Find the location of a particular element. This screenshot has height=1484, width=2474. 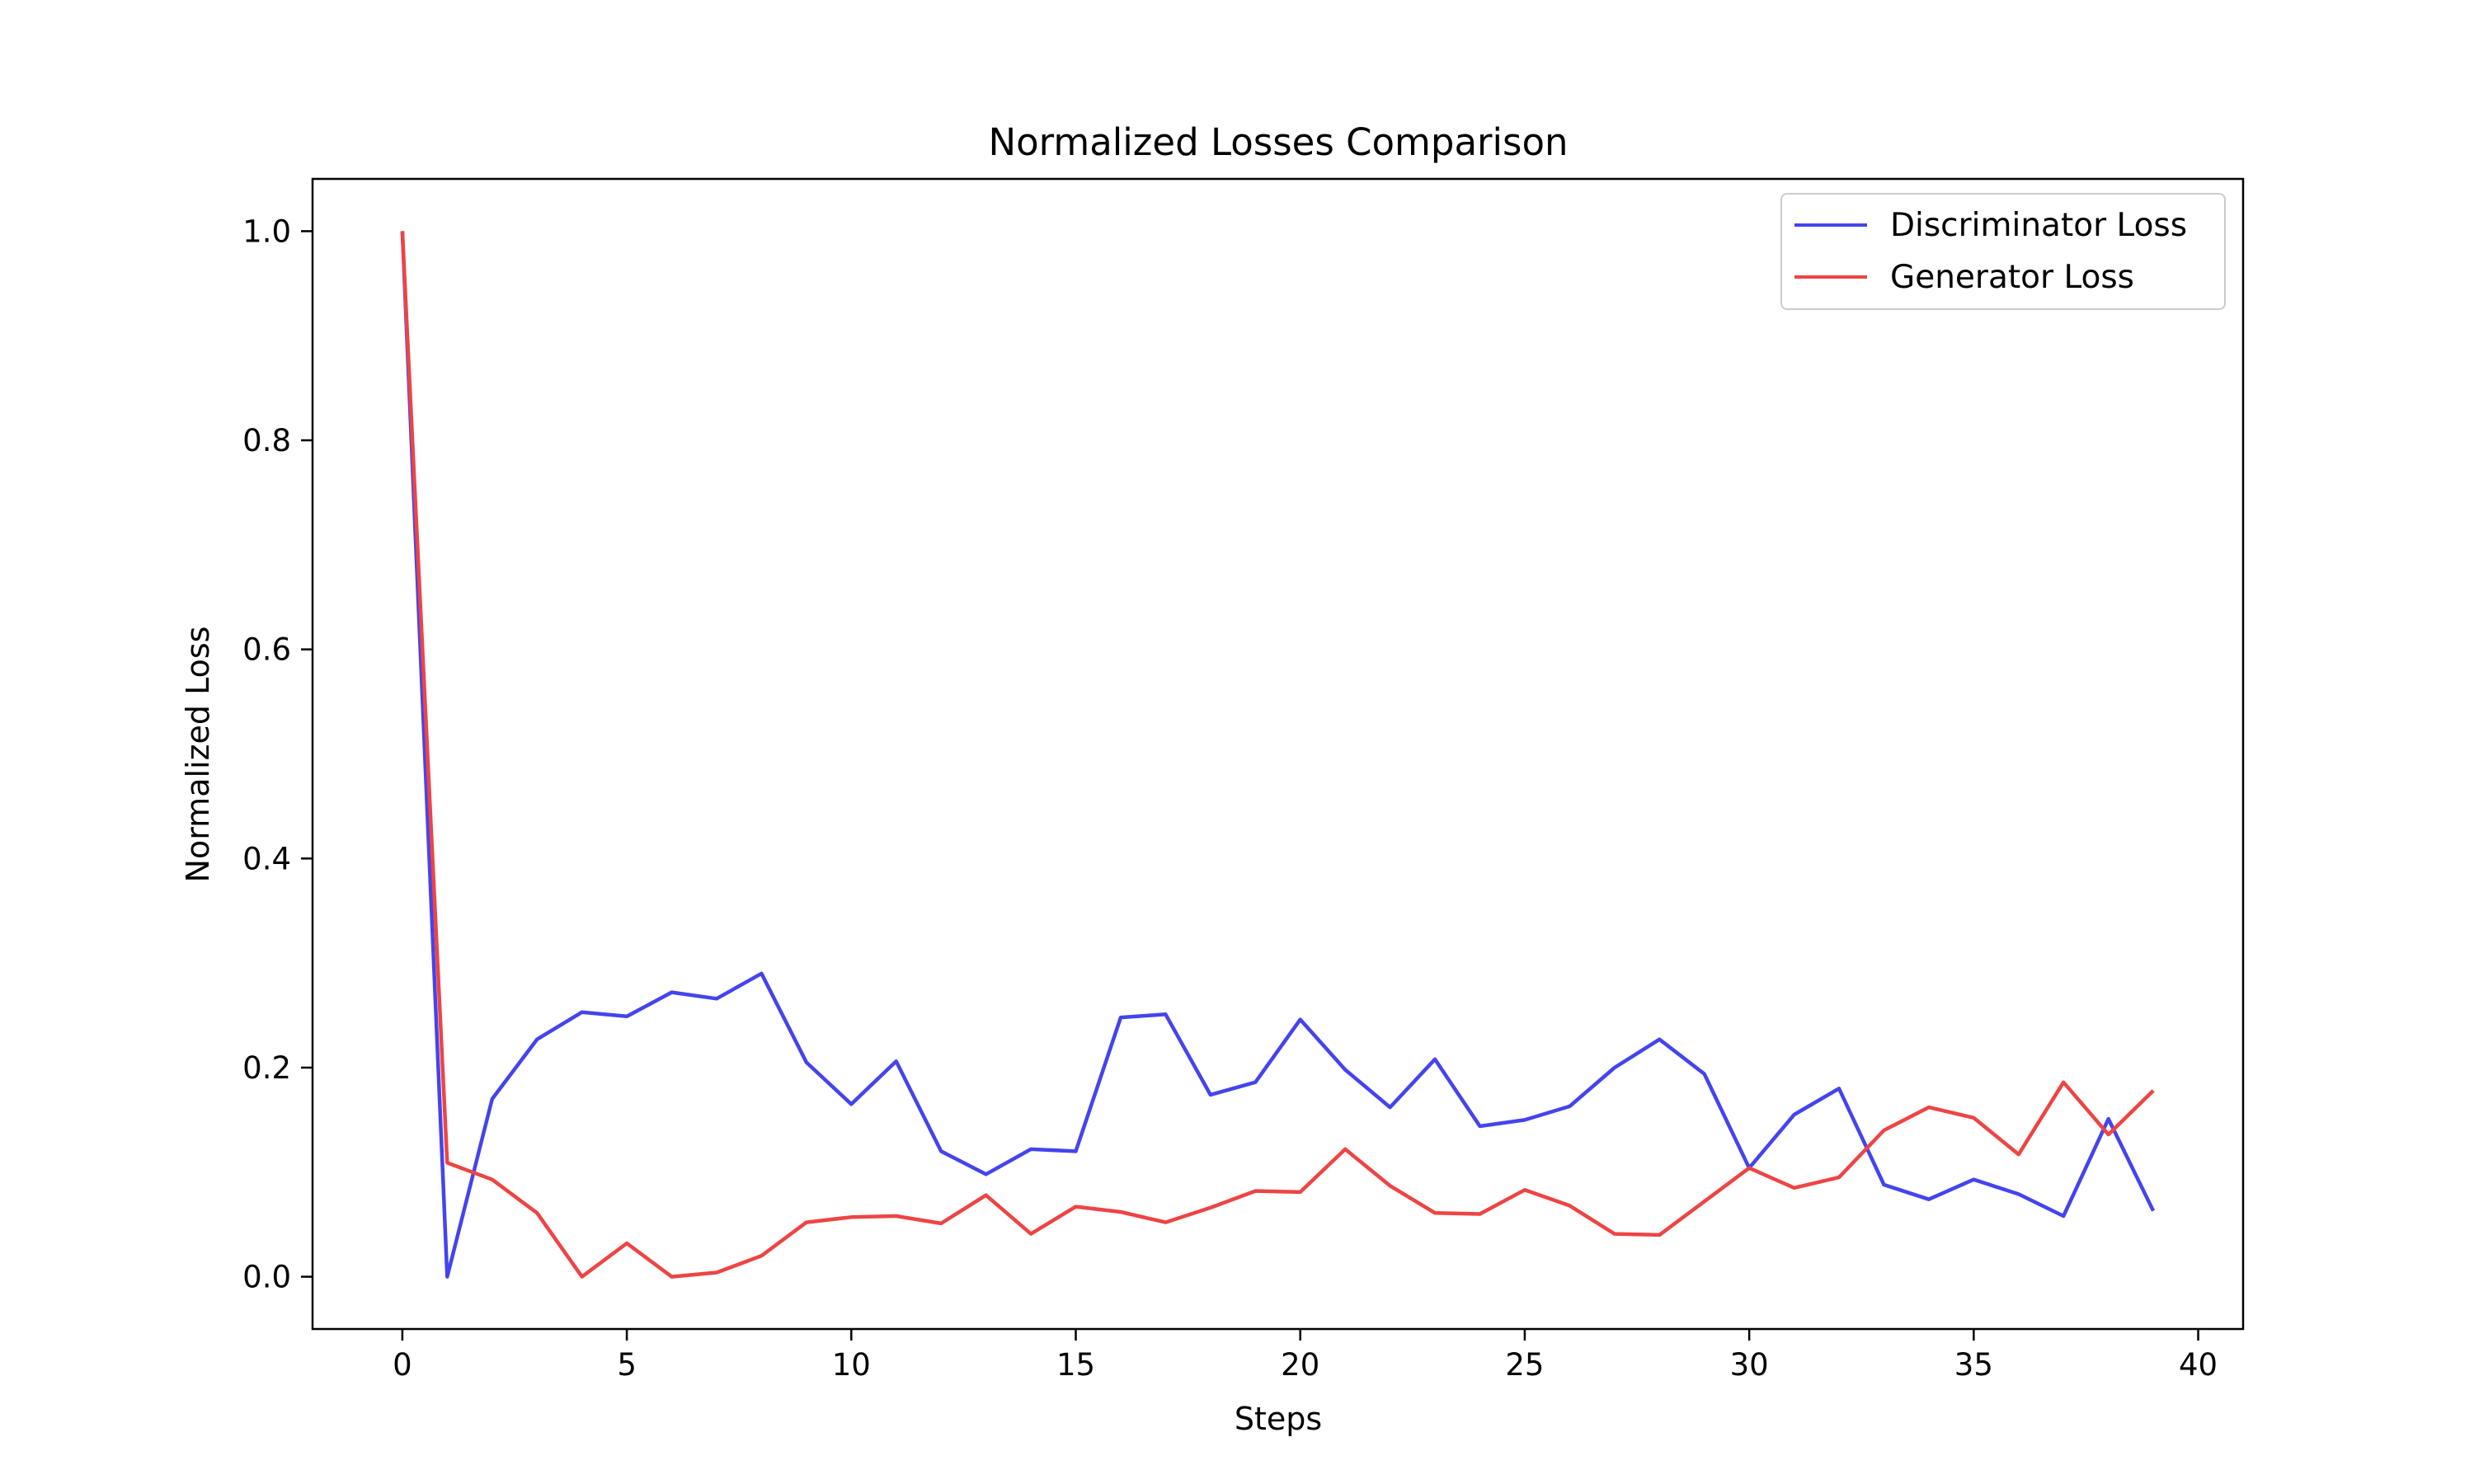

y-tick-label: 0.2 is located at coordinates (266, 1068).